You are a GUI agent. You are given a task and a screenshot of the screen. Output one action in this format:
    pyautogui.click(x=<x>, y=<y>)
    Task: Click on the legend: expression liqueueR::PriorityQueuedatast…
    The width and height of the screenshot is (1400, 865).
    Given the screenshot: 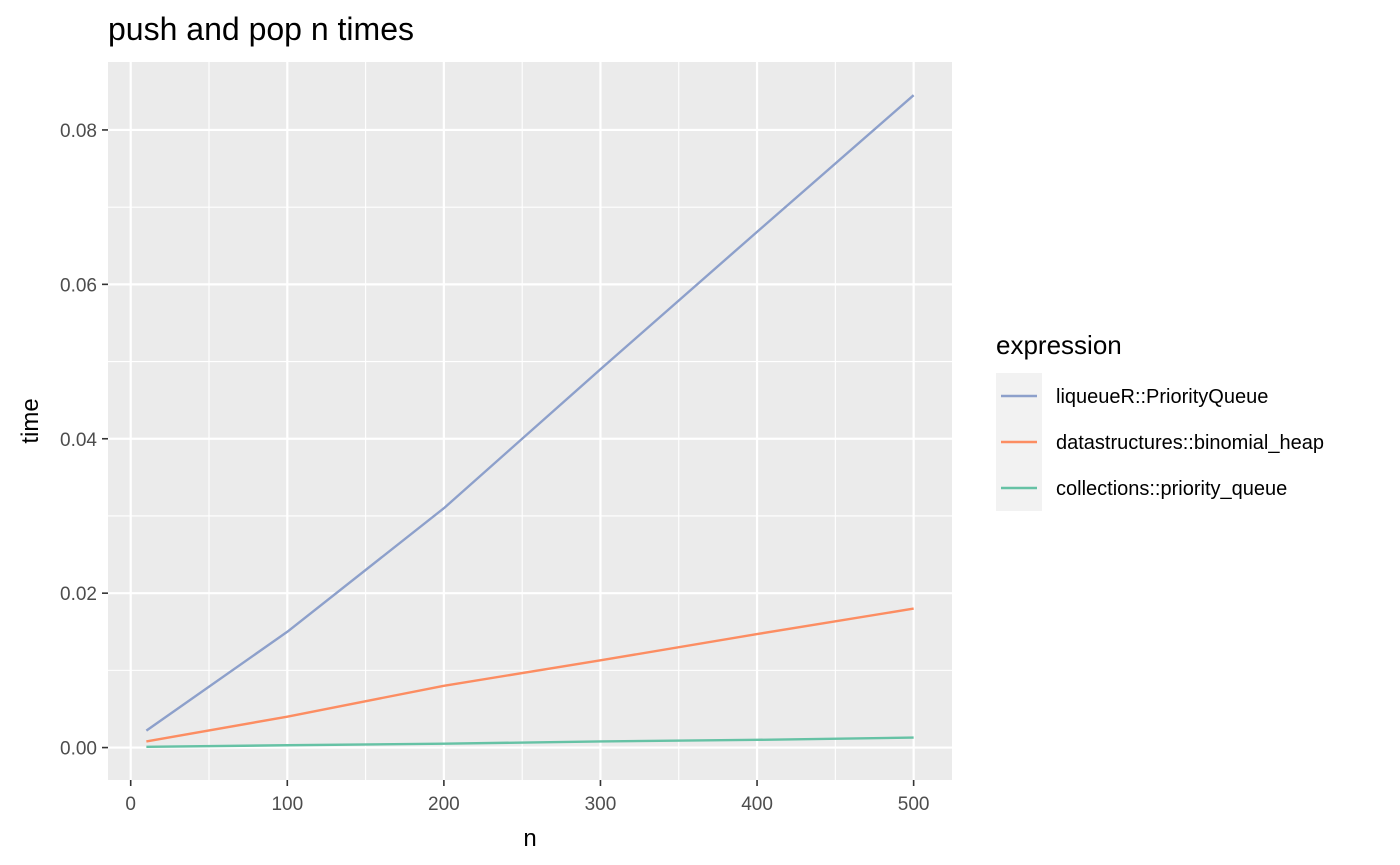 What is the action you would take?
    pyautogui.click(x=1160, y=420)
    